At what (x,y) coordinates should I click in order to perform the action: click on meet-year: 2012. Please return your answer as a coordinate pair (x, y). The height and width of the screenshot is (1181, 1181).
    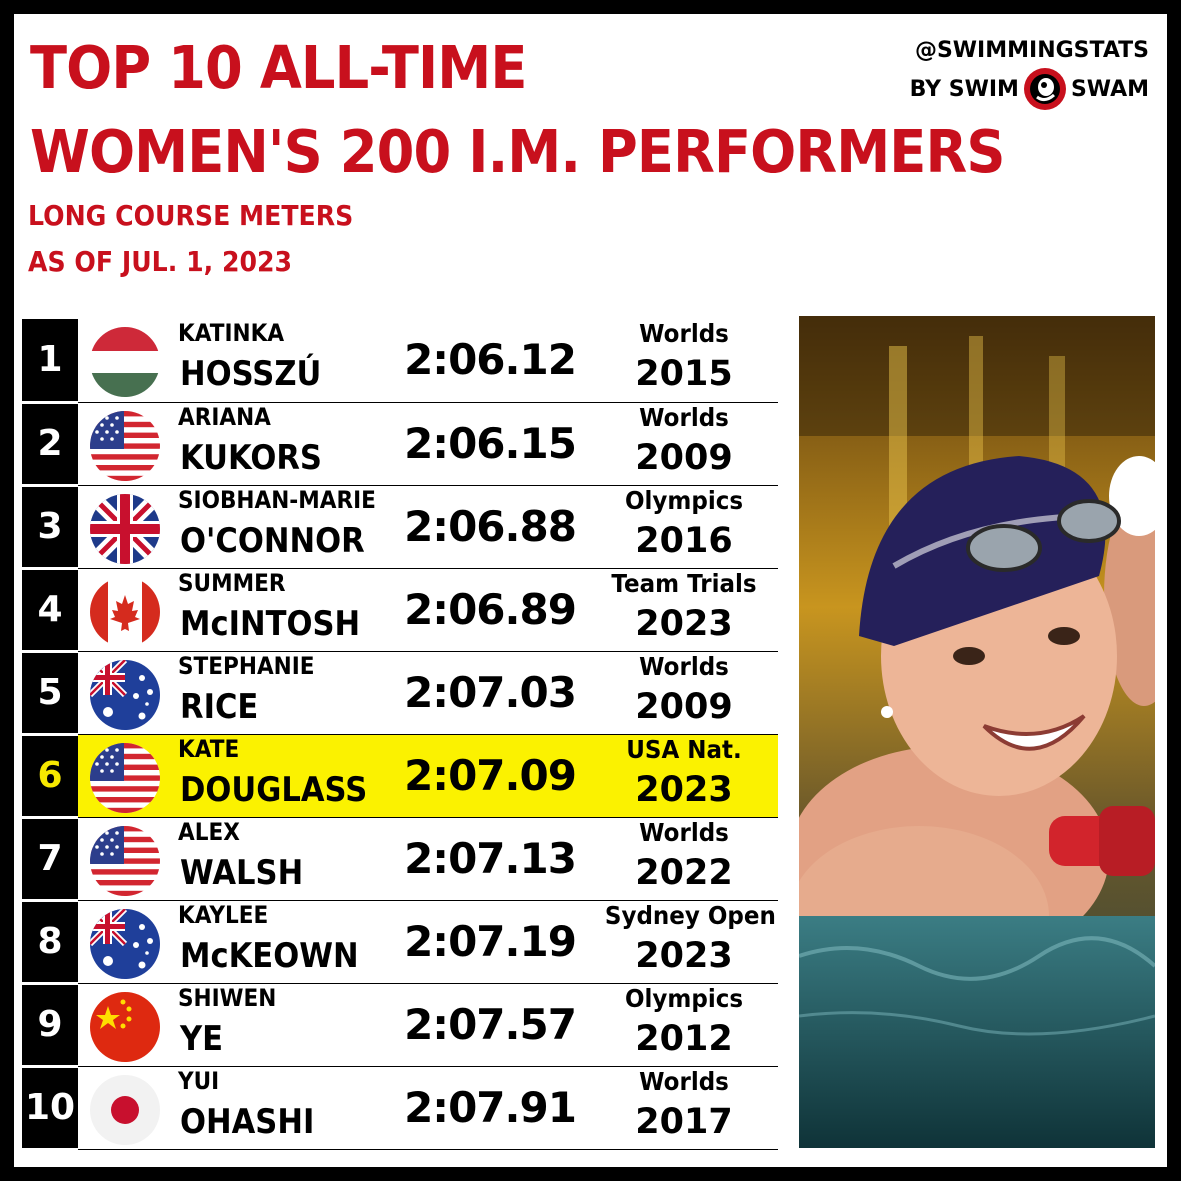
    Looking at the image, I should click on (684, 1038).